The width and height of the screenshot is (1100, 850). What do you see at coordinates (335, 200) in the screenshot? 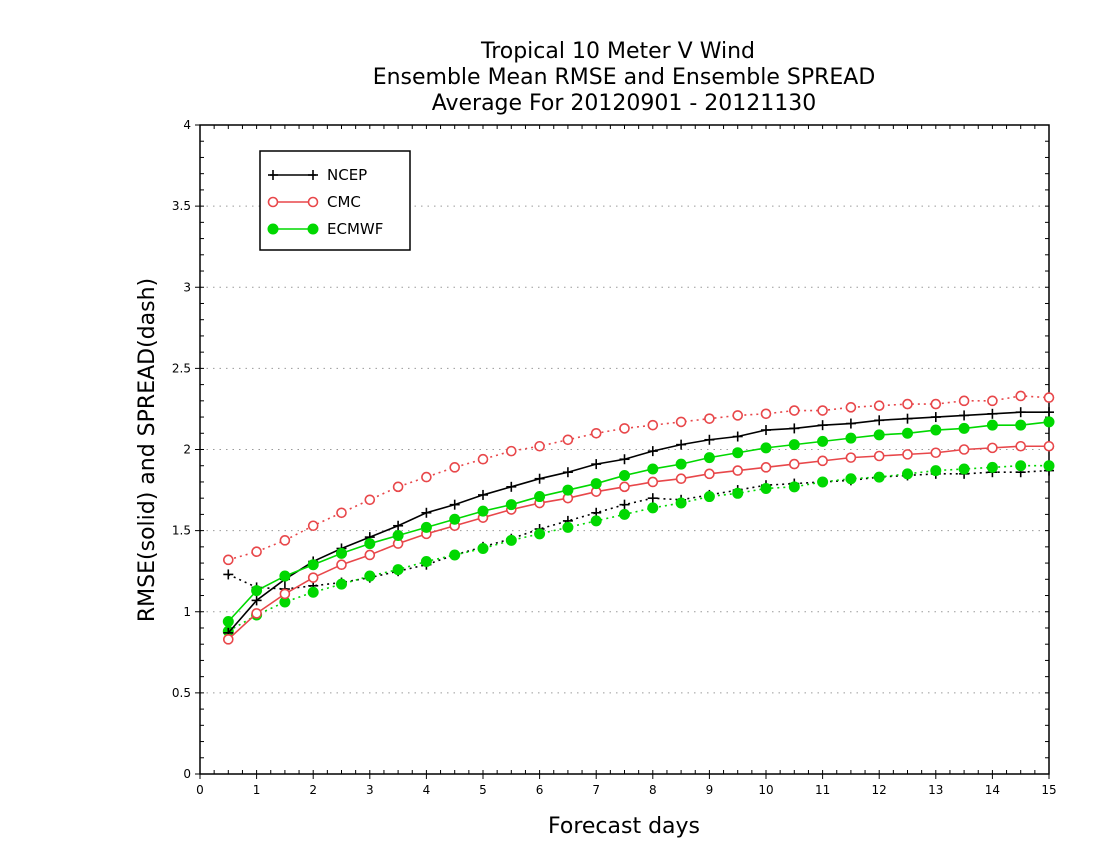
I see `legend: NCEP CMC ECMWF` at bounding box center [335, 200].